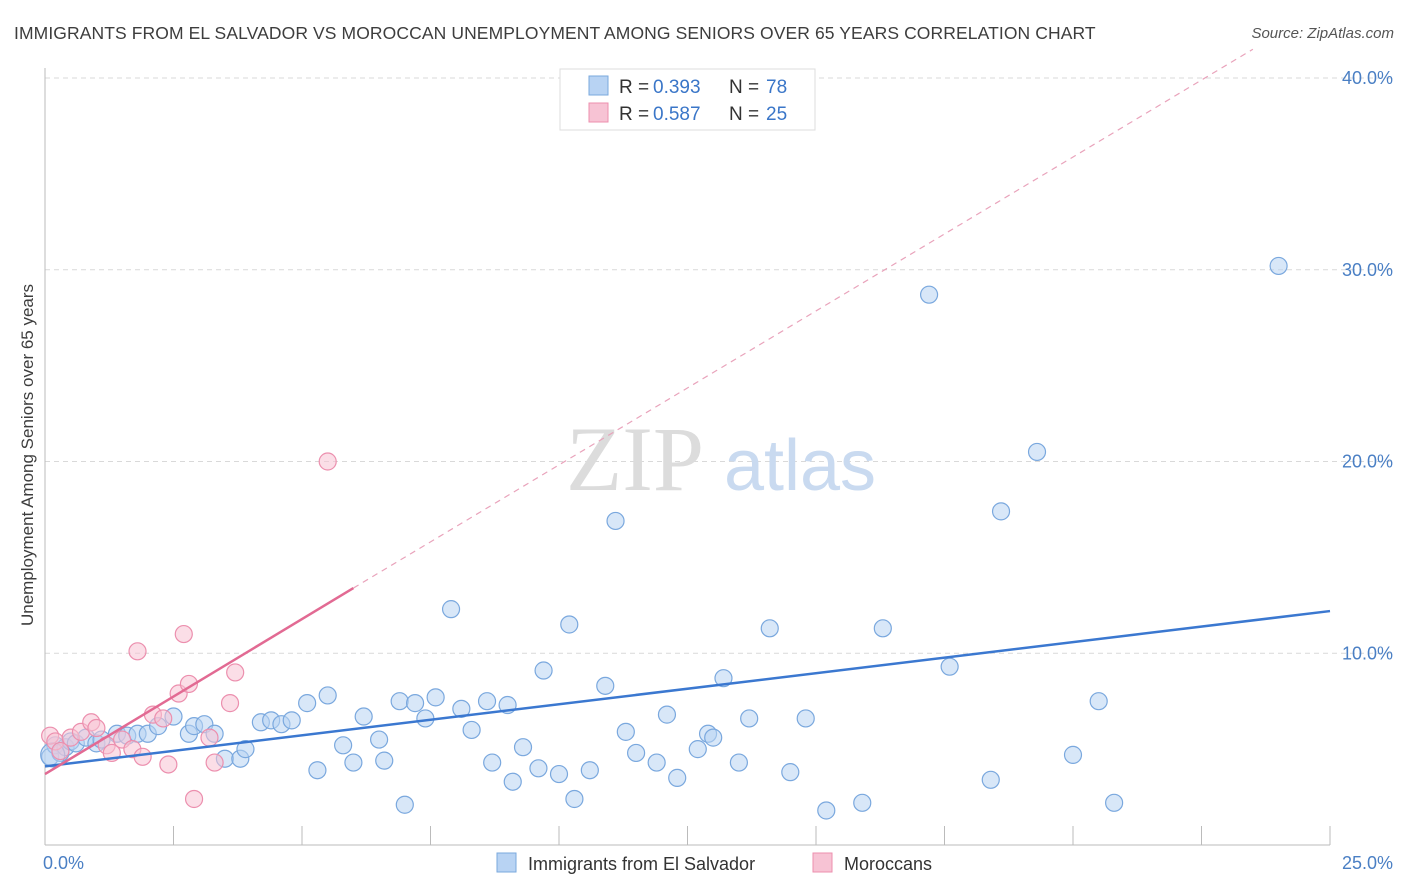  Describe the element at coordinates (634, 87) in the screenshot. I see `legend-r-label-blue: R =` at that location.